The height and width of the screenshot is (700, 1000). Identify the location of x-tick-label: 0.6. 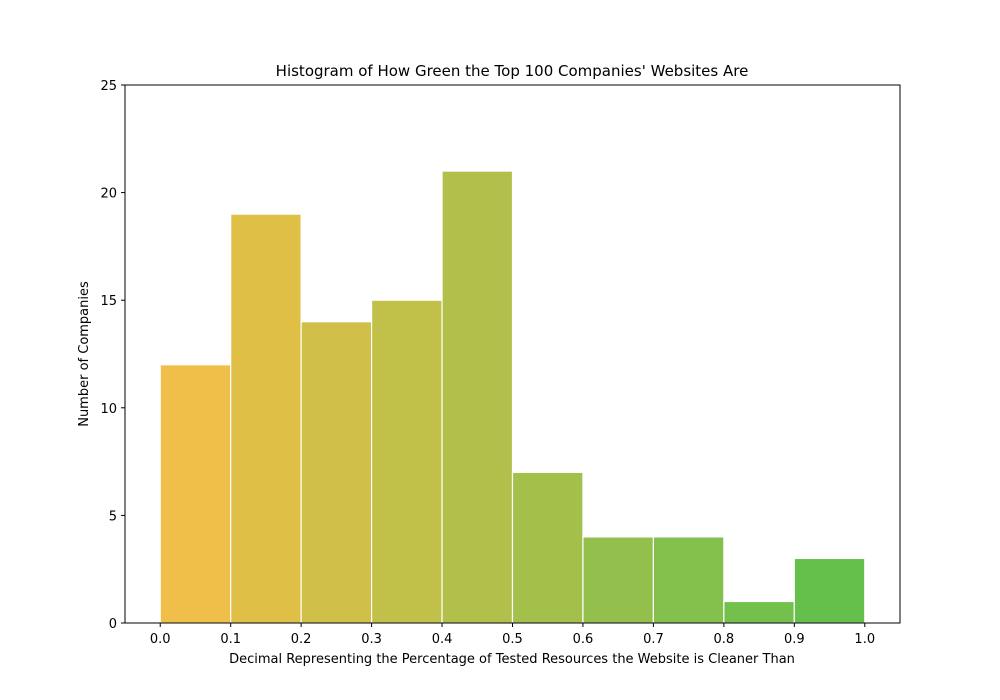
(583, 639).